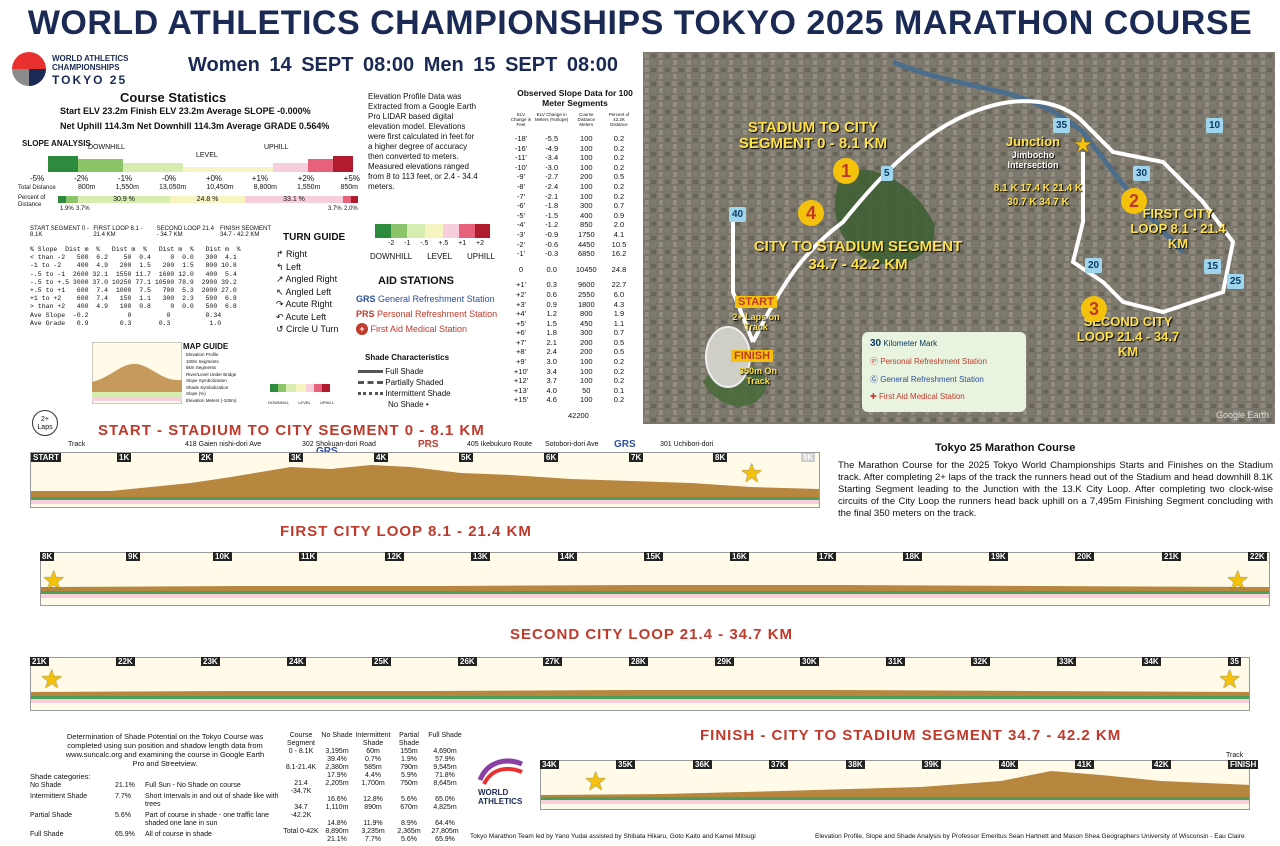 The width and height of the screenshot is (1280, 846). Describe the element at coordinates (551, 294) in the screenshot. I see `slope-data-cell: 0.6` at that location.